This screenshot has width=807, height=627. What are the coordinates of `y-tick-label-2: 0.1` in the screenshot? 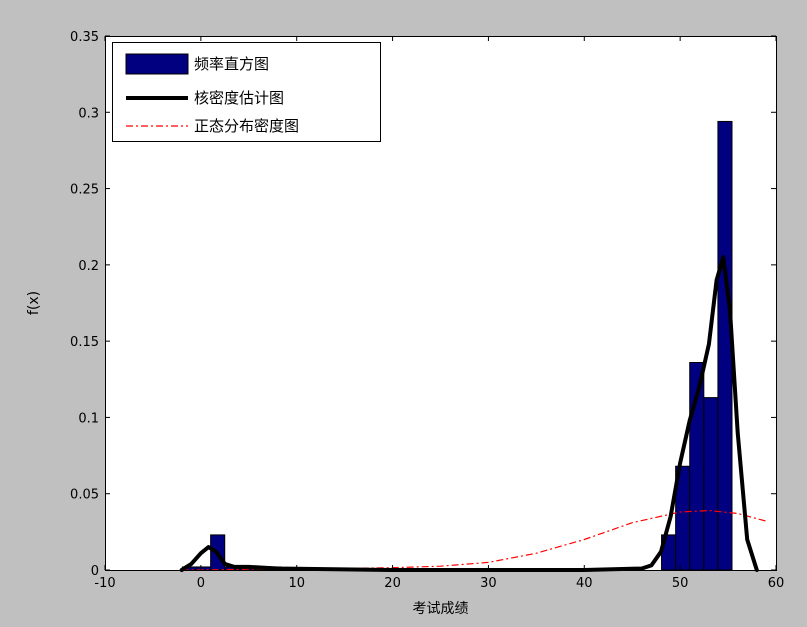 It's located at (88, 418).